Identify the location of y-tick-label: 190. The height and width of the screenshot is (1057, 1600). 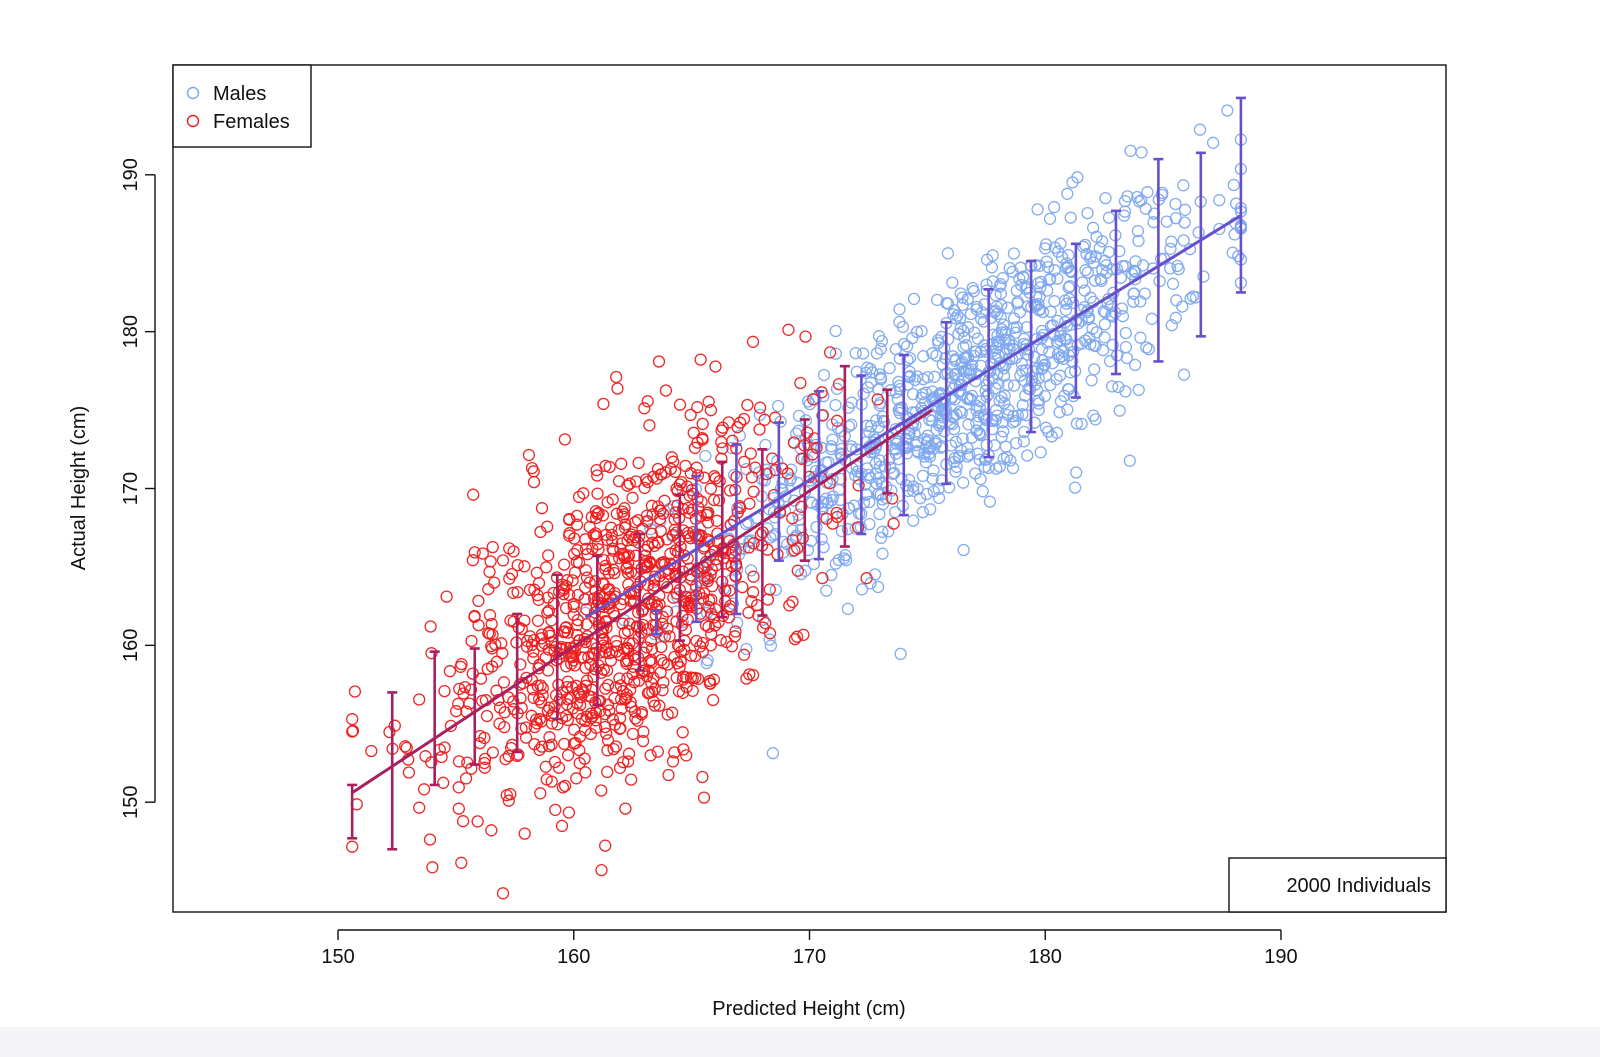
(131, 174).